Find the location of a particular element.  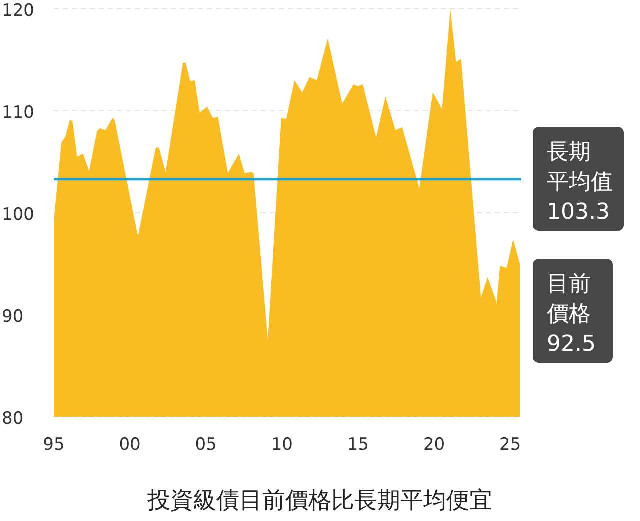

y-tick-label: 100 is located at coordinates (18, 215).